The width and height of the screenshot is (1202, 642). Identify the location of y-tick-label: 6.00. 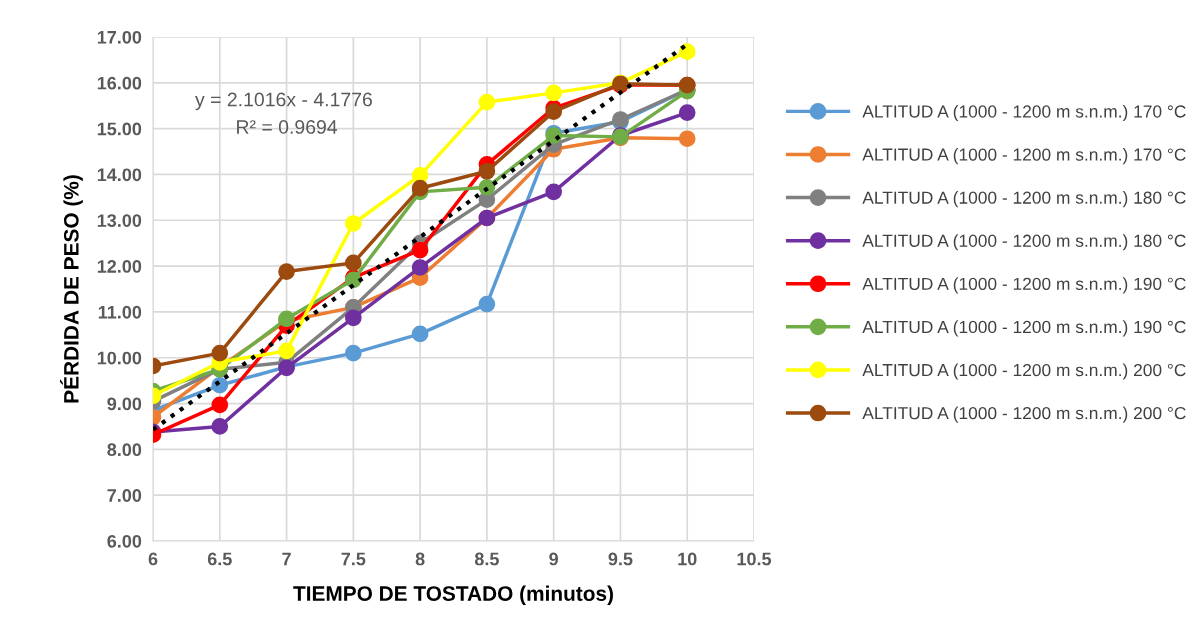
(124, 541).